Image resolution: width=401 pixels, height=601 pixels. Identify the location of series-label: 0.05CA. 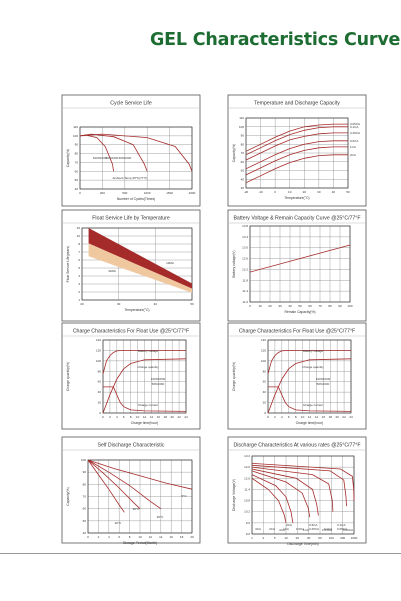
(348, 530).